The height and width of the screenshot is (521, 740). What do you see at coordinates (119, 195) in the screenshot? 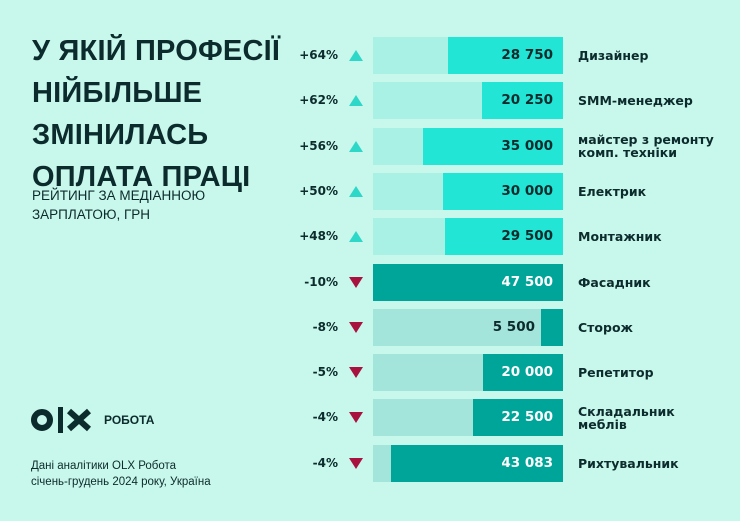
I see `subtitle-line: РЕЙТИНГ ЗА МЕДІАННОЮ` at bounding box center [119, 195].